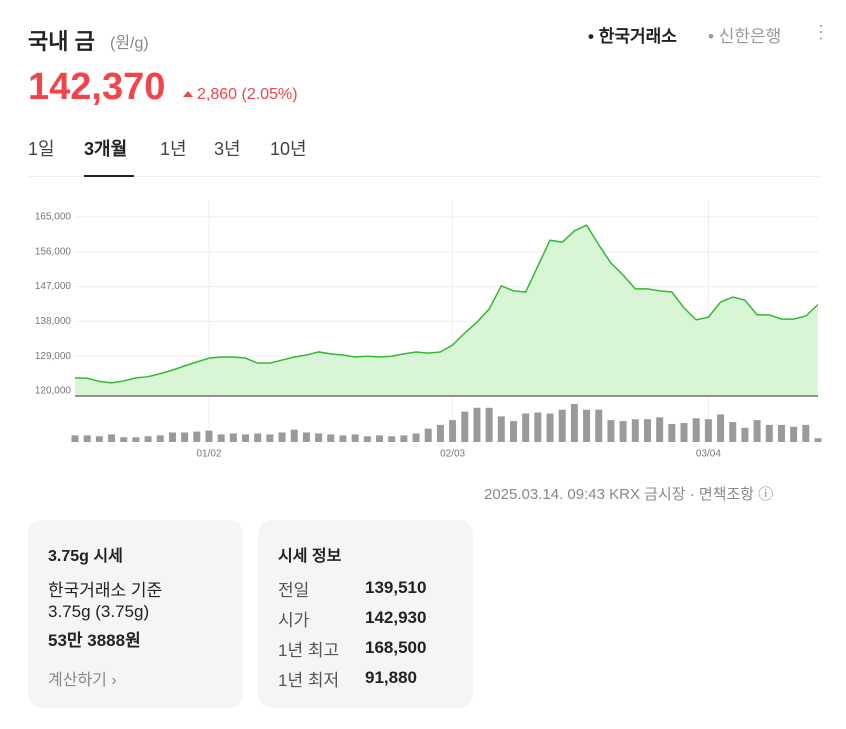  What do you see at coordinates (53, 251) in the screenshot?
I see `y-tick-label: 156,000` at bounding box center [53, 251].